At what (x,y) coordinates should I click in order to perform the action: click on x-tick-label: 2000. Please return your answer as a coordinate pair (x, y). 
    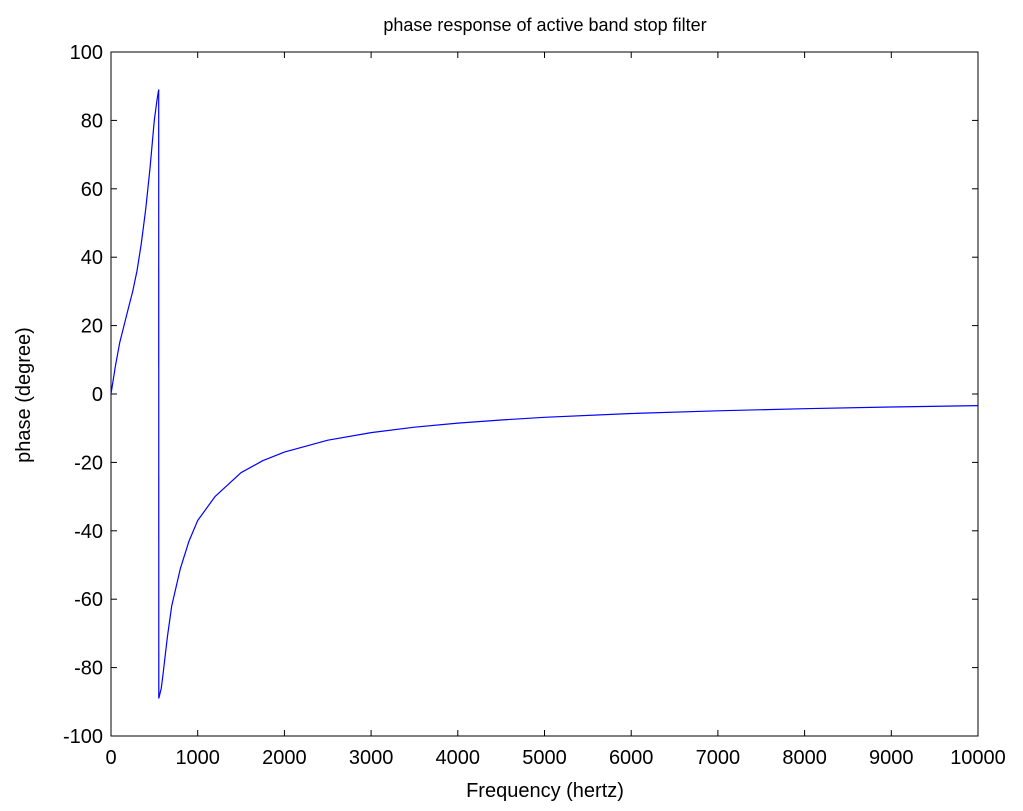
    Looking at the image, I should click on (284, 758).